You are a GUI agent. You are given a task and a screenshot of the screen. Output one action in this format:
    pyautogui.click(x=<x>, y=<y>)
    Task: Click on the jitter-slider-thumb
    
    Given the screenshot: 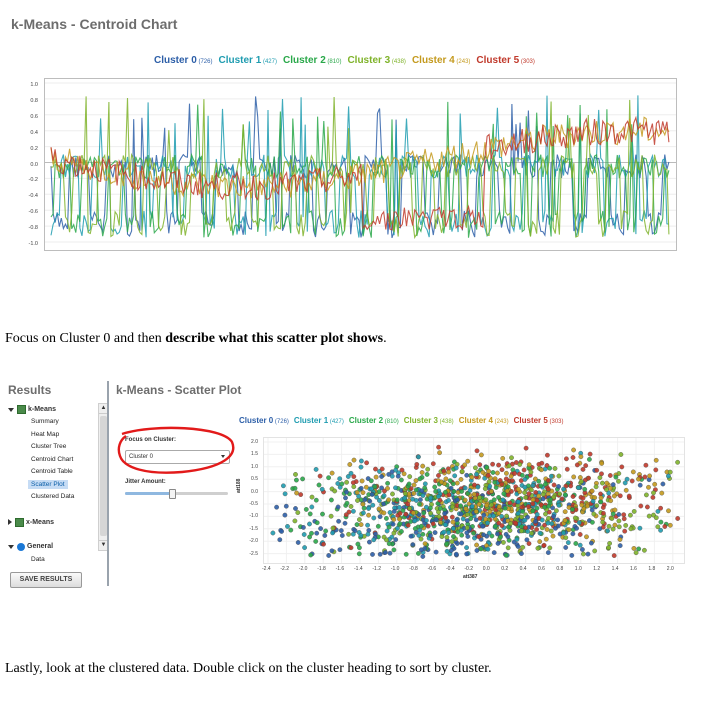 What is the action you would take?
    pyautogui.click(x=173, y=494)
    